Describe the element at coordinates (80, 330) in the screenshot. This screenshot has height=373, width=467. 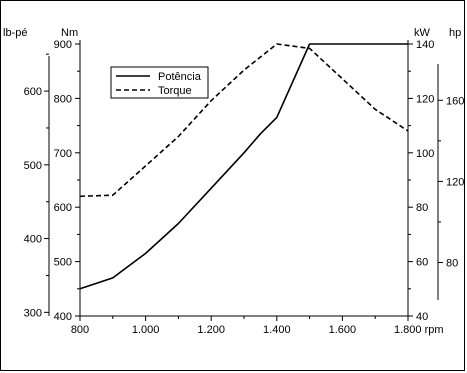
I see `x-tick-label: 800` at that location.